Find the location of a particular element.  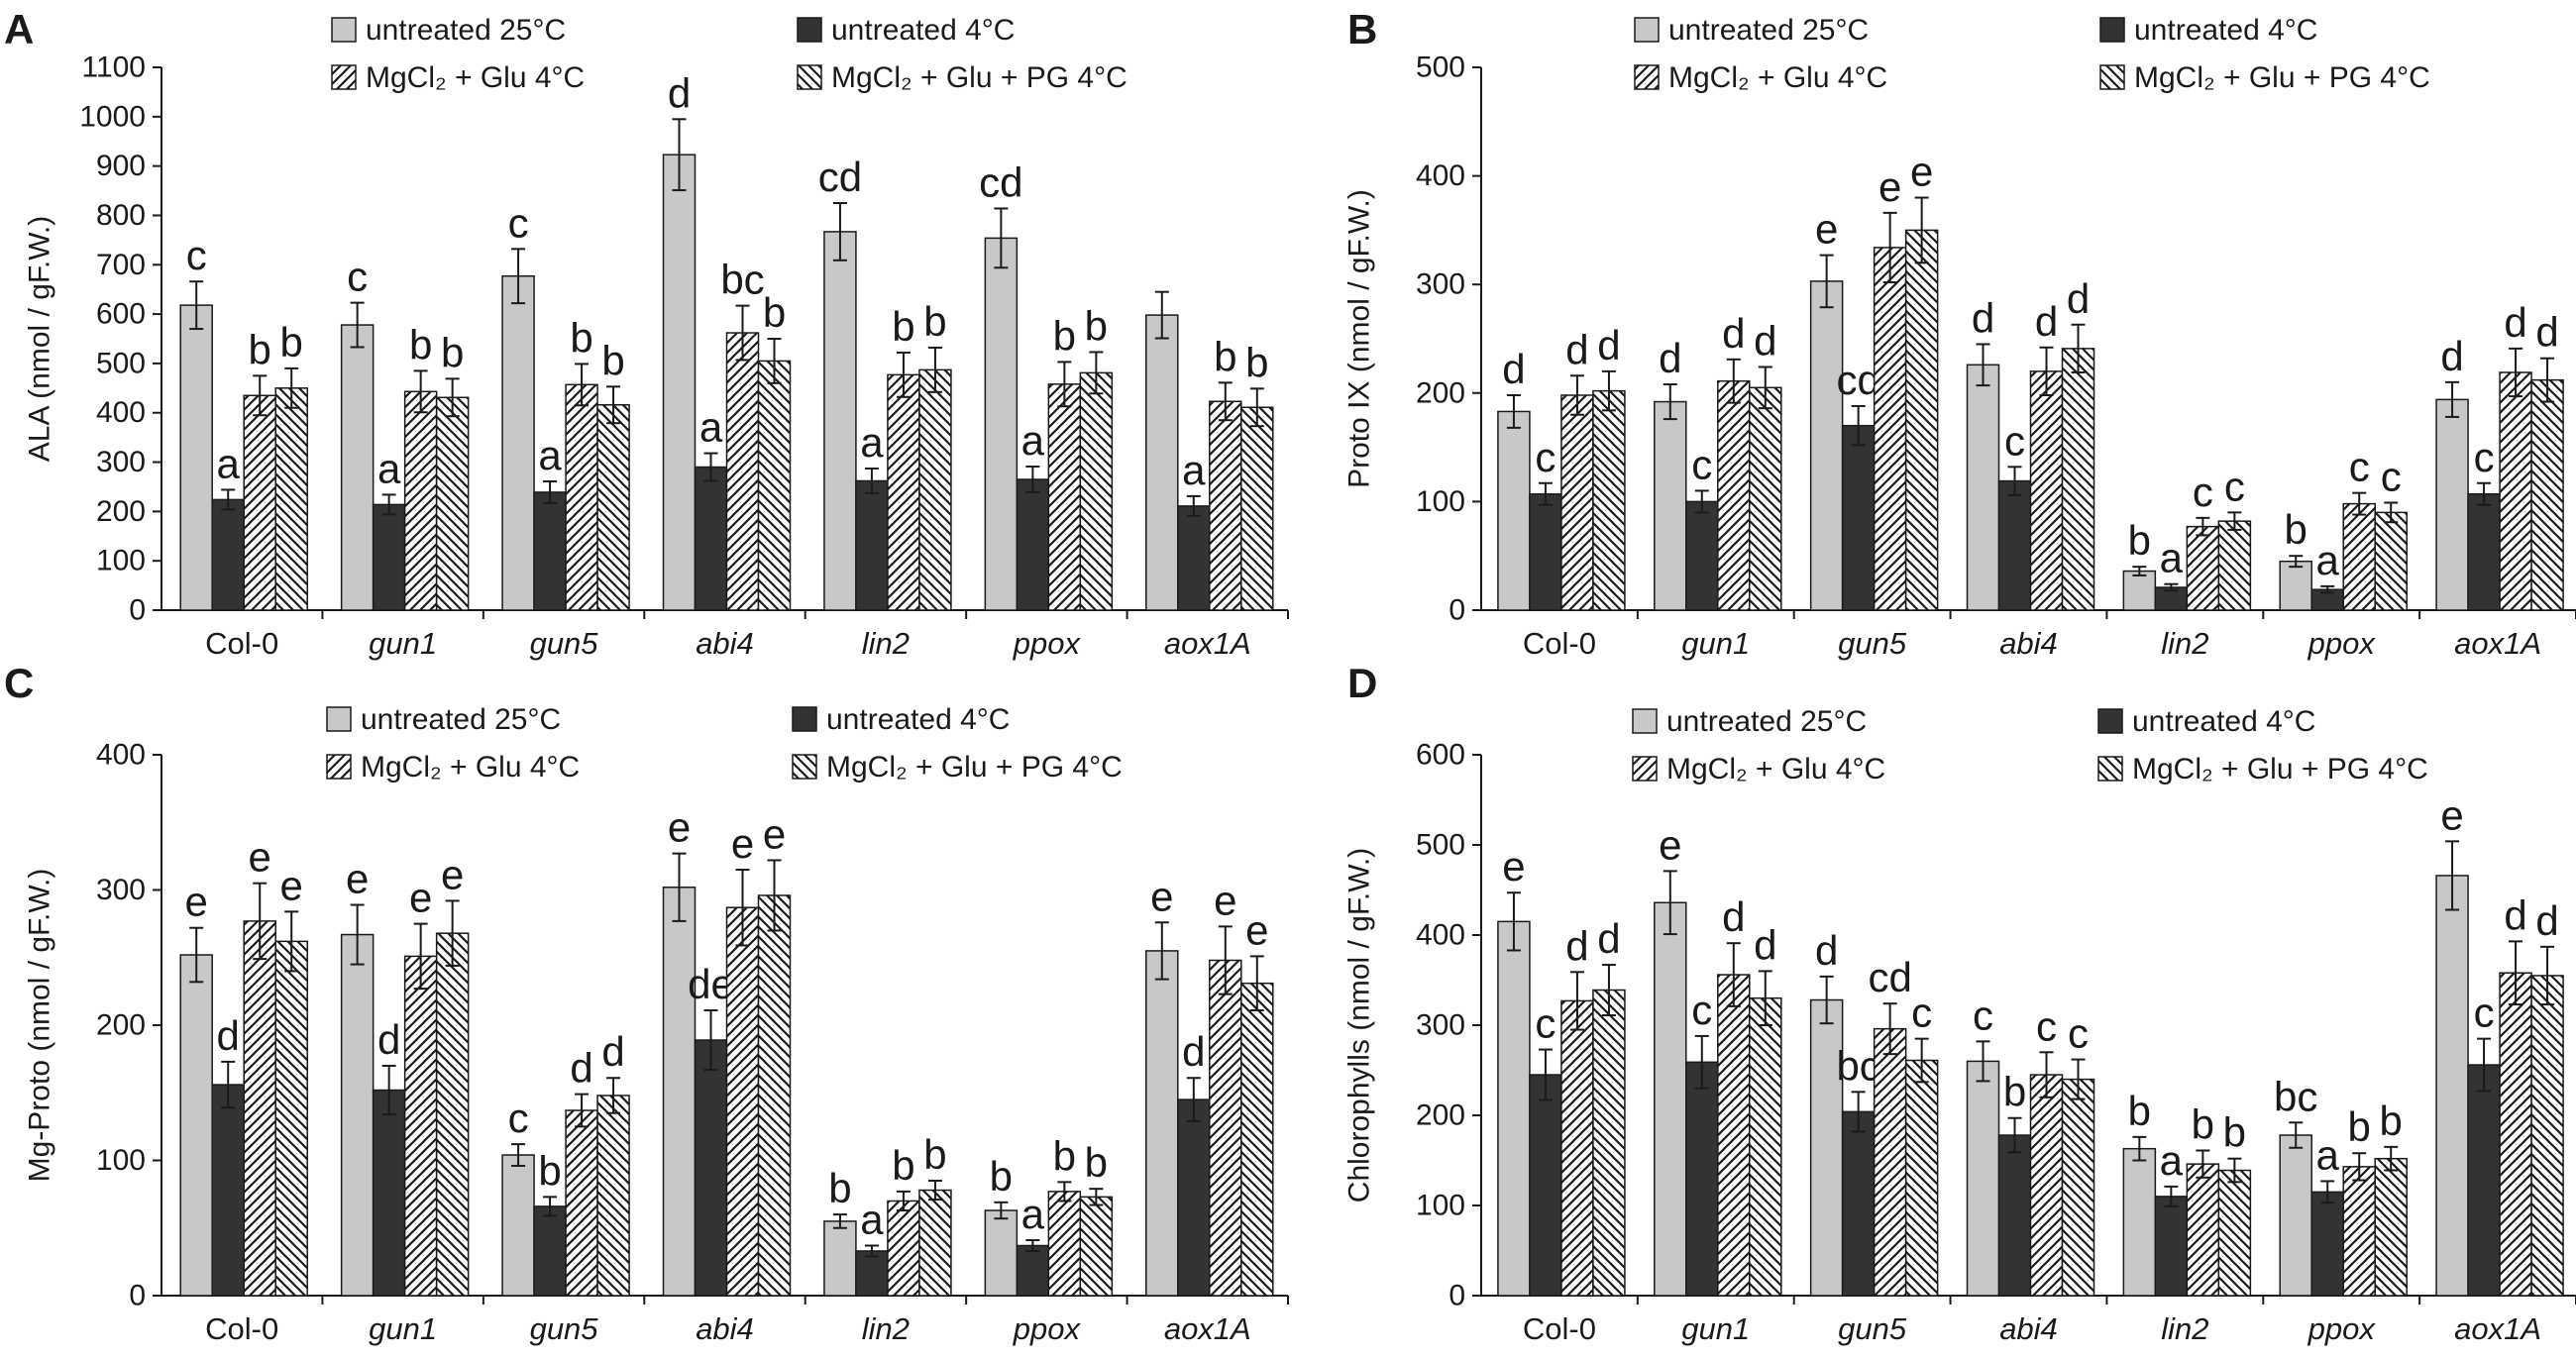

category-label: Col-0 is located at coordinates (242, 1328).